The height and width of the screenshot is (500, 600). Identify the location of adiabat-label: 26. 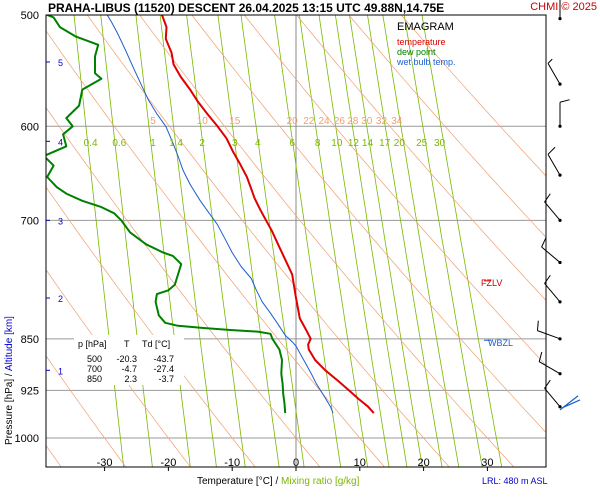
(340, 121).